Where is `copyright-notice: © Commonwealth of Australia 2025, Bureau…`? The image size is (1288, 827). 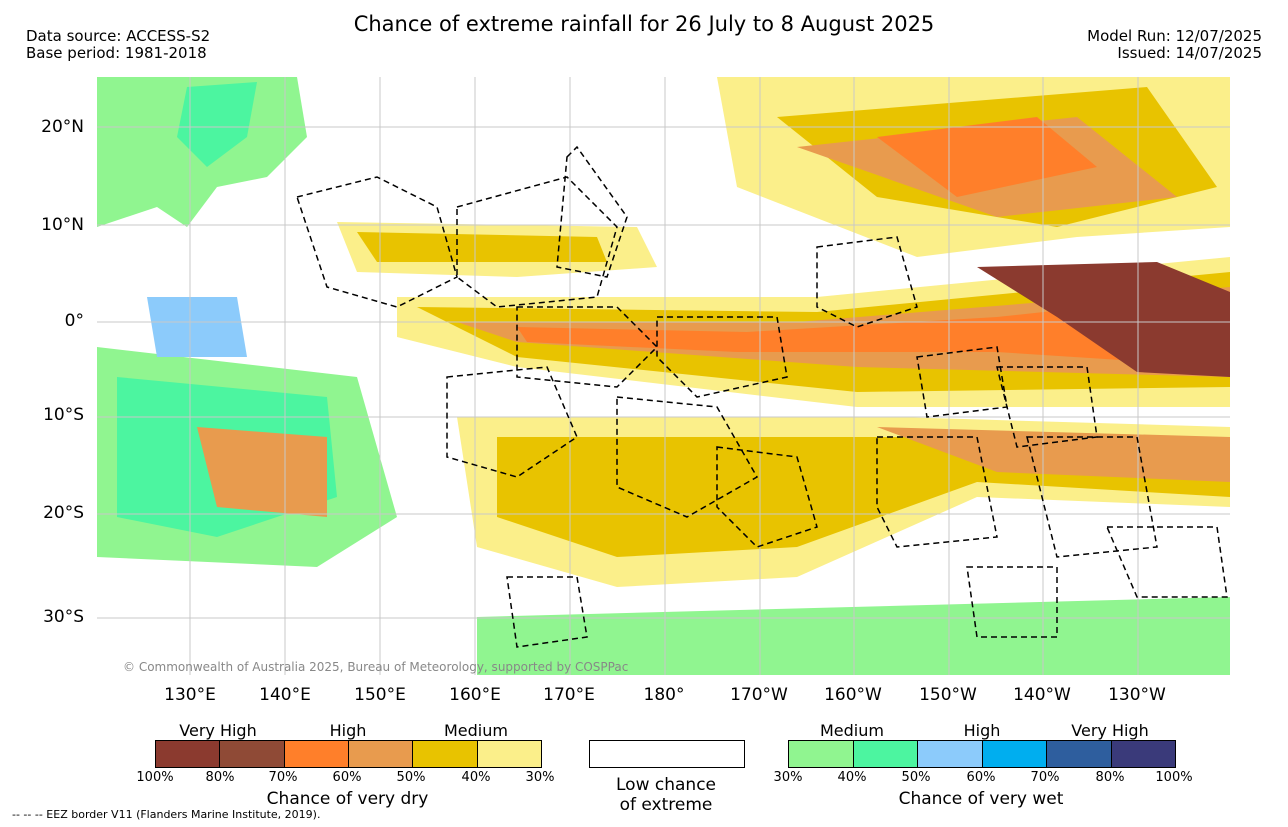
copyright-notice: © Commonwealth of Australia 2025, Bureau… is located at coordinates (376, 667).